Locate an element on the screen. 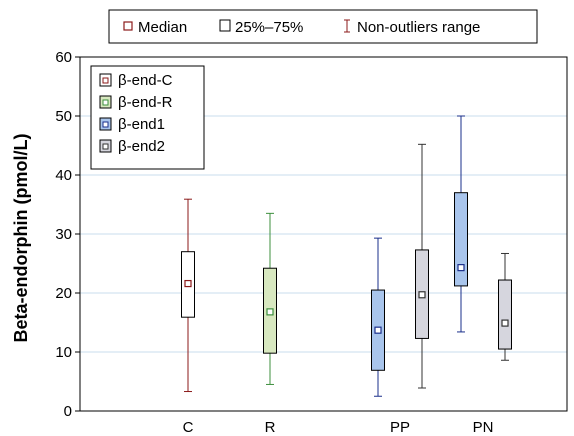 The height and width of the screenshot is (436, 574). series-legend-label: β-end1 is located at coordinates (141, 124).